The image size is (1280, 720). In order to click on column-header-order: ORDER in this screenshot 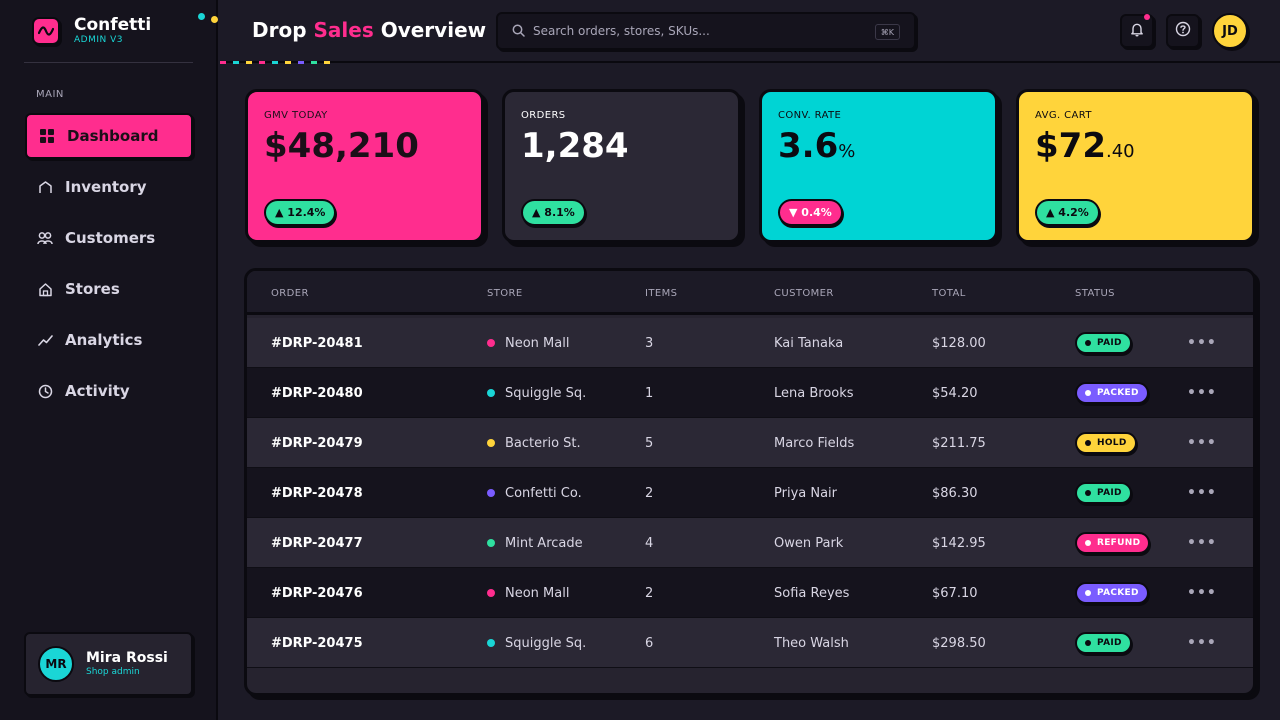, I will do `click(290, 293)`.